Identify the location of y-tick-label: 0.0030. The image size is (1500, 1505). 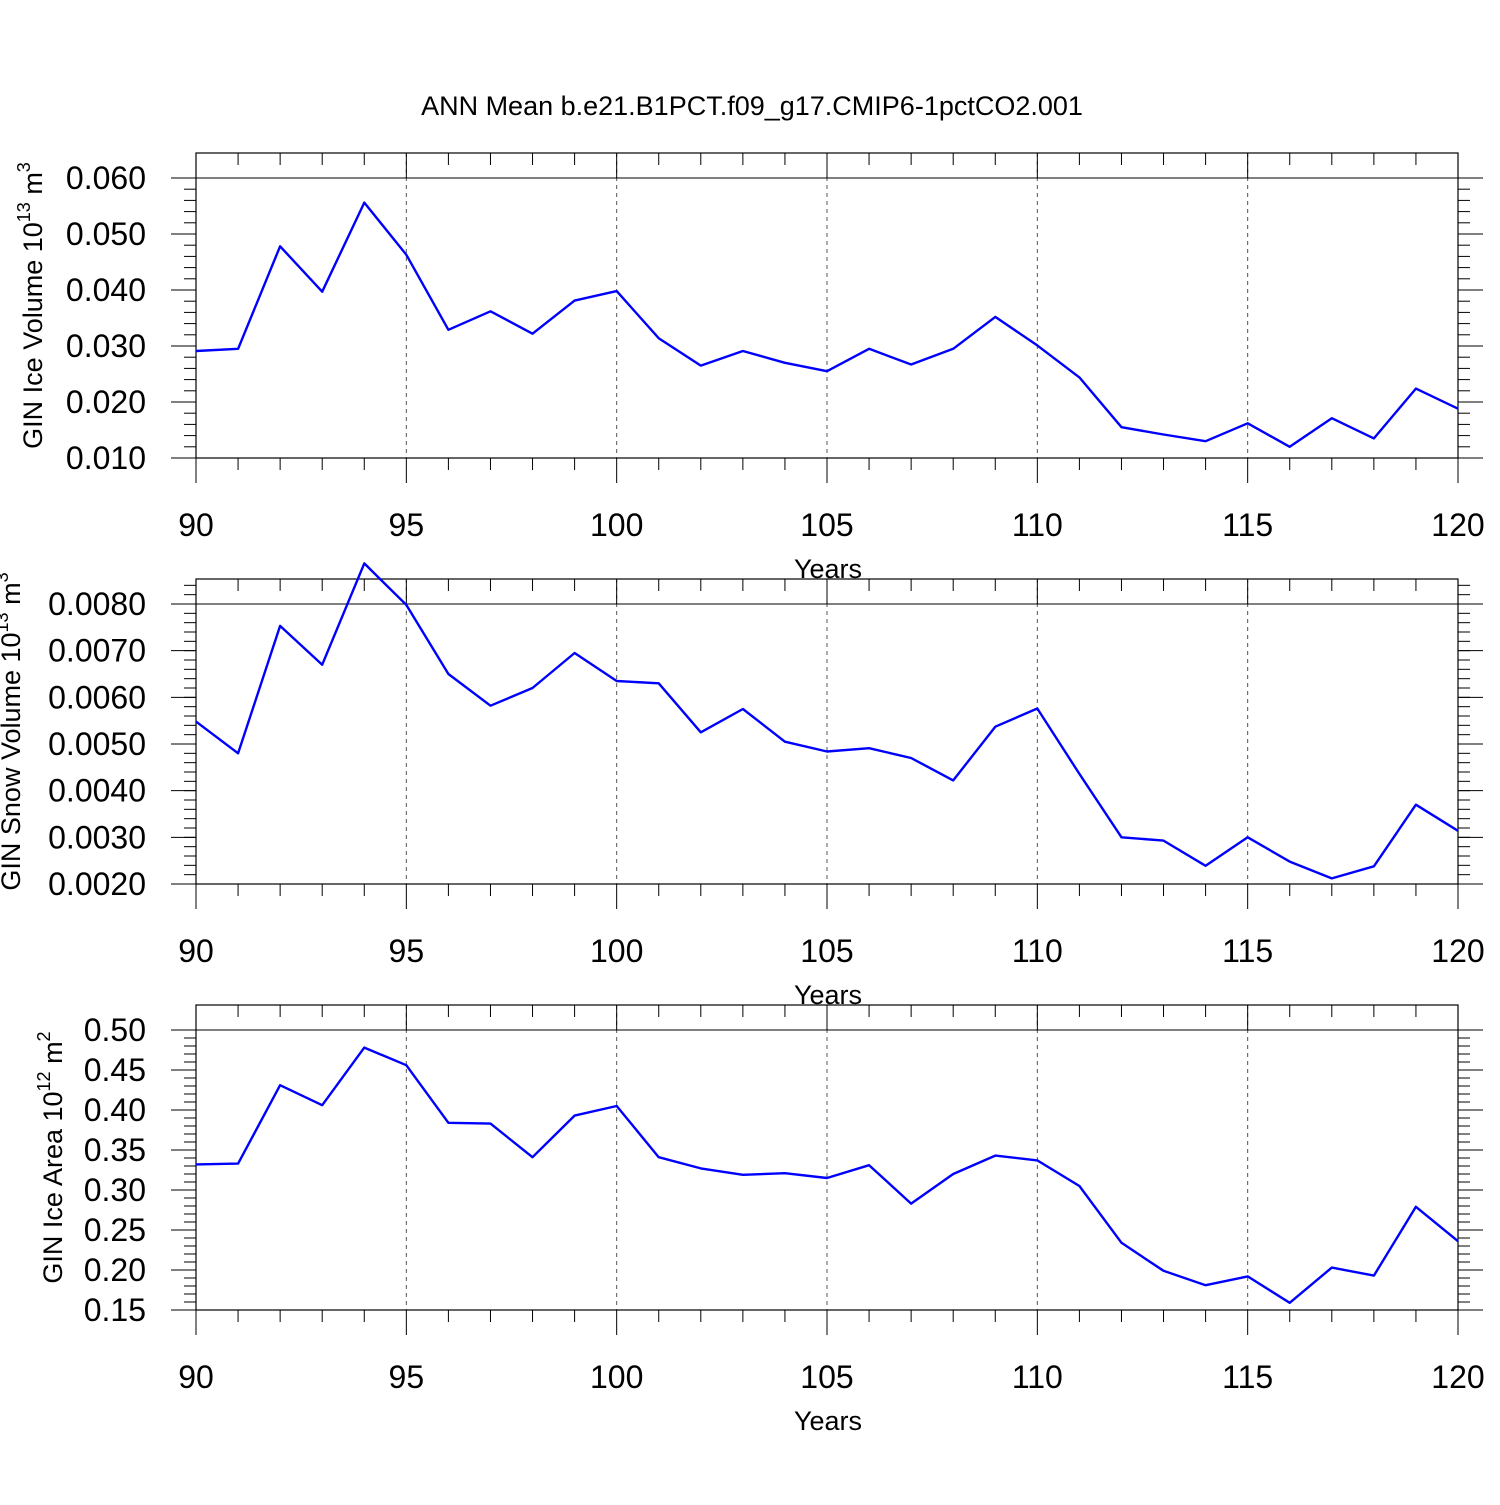
(97, 837).